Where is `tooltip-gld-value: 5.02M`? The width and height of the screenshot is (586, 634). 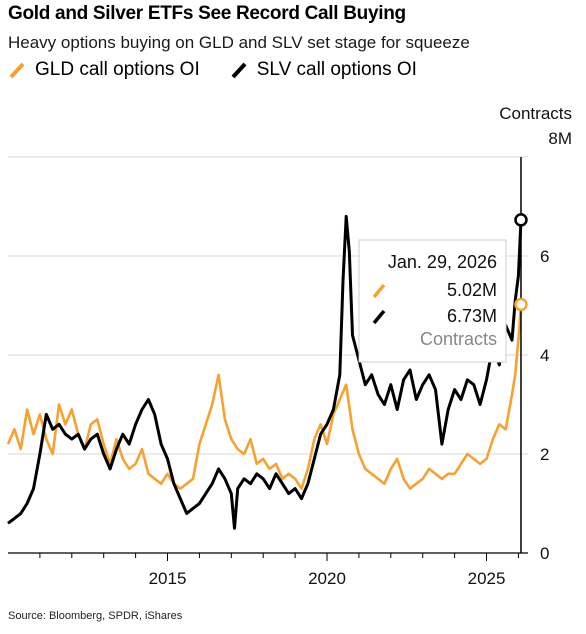 tooltip-gld-value: 5.02M is located at coordinates (472, 290).